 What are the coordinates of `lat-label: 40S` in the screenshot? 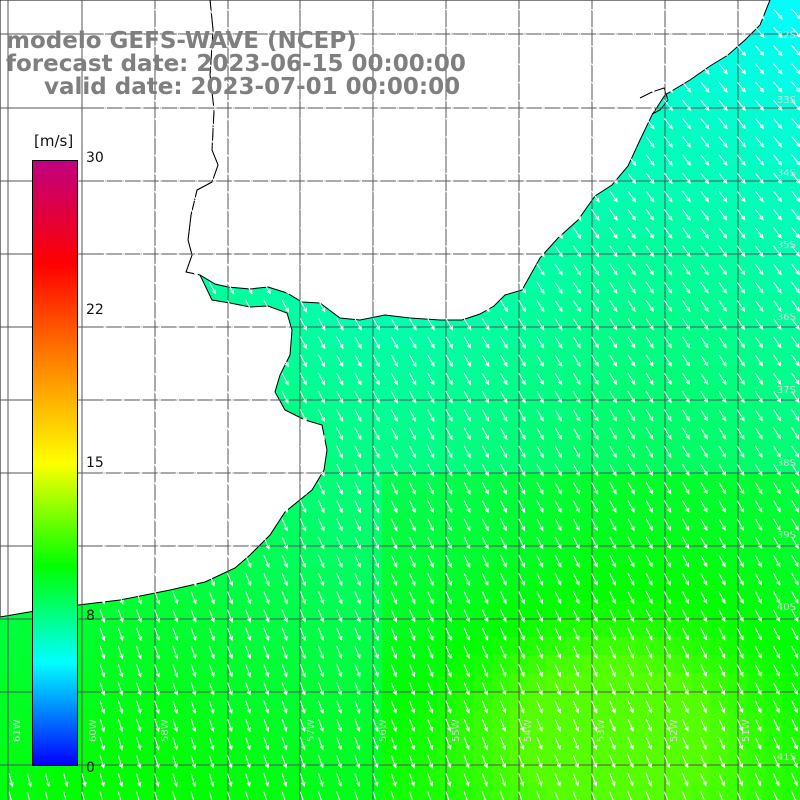 It's located at (786, 607).